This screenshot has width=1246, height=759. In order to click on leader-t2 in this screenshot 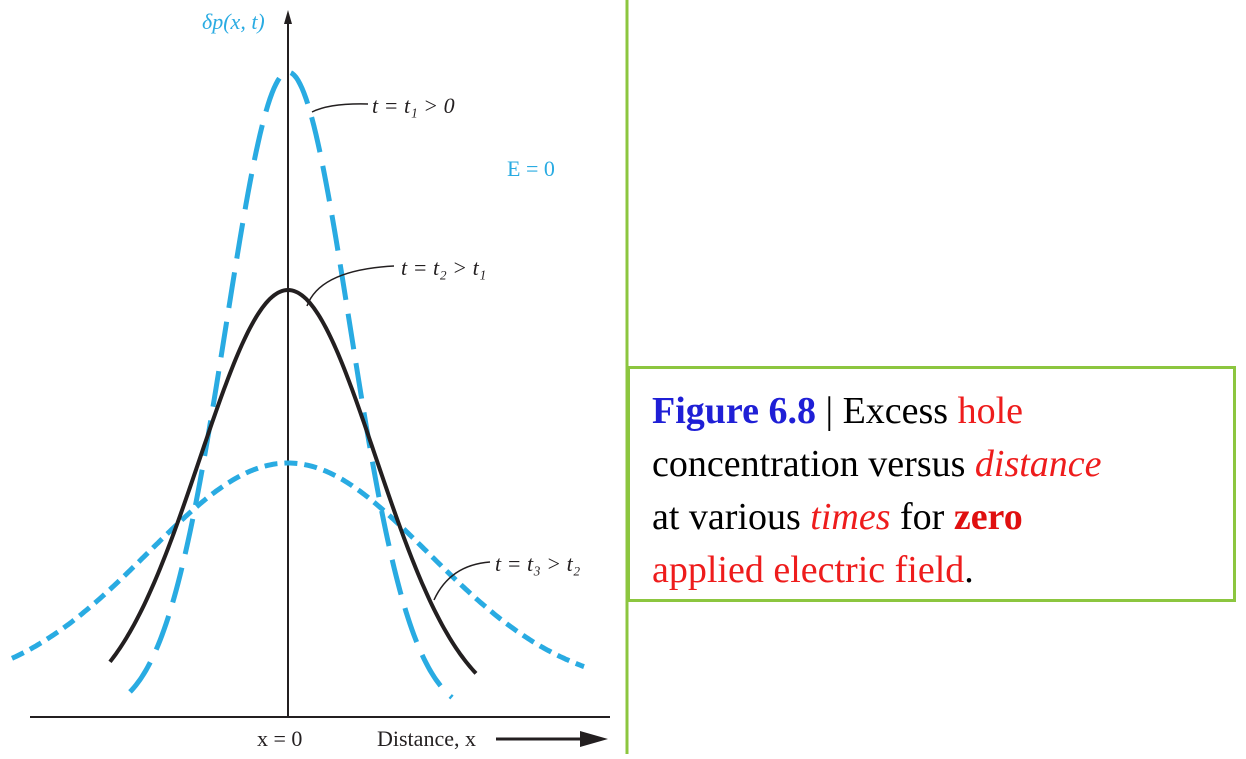, I will do `click(350, 286)`.